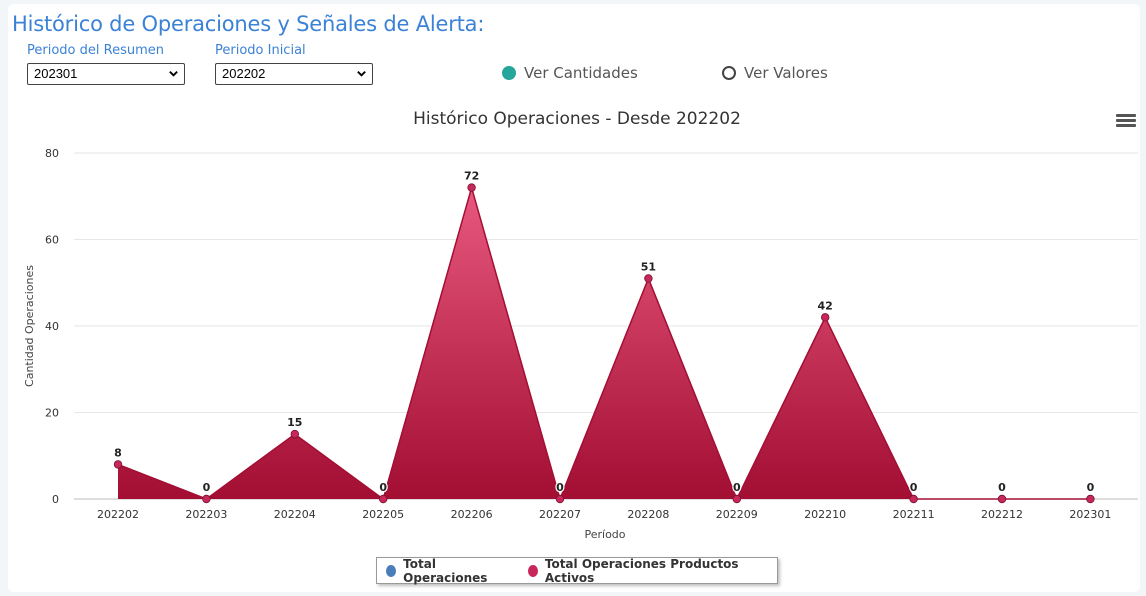 This screenshot has height=596, width=1146. I want to click on view-values-radio: Ver Valores, so click(775, 73).